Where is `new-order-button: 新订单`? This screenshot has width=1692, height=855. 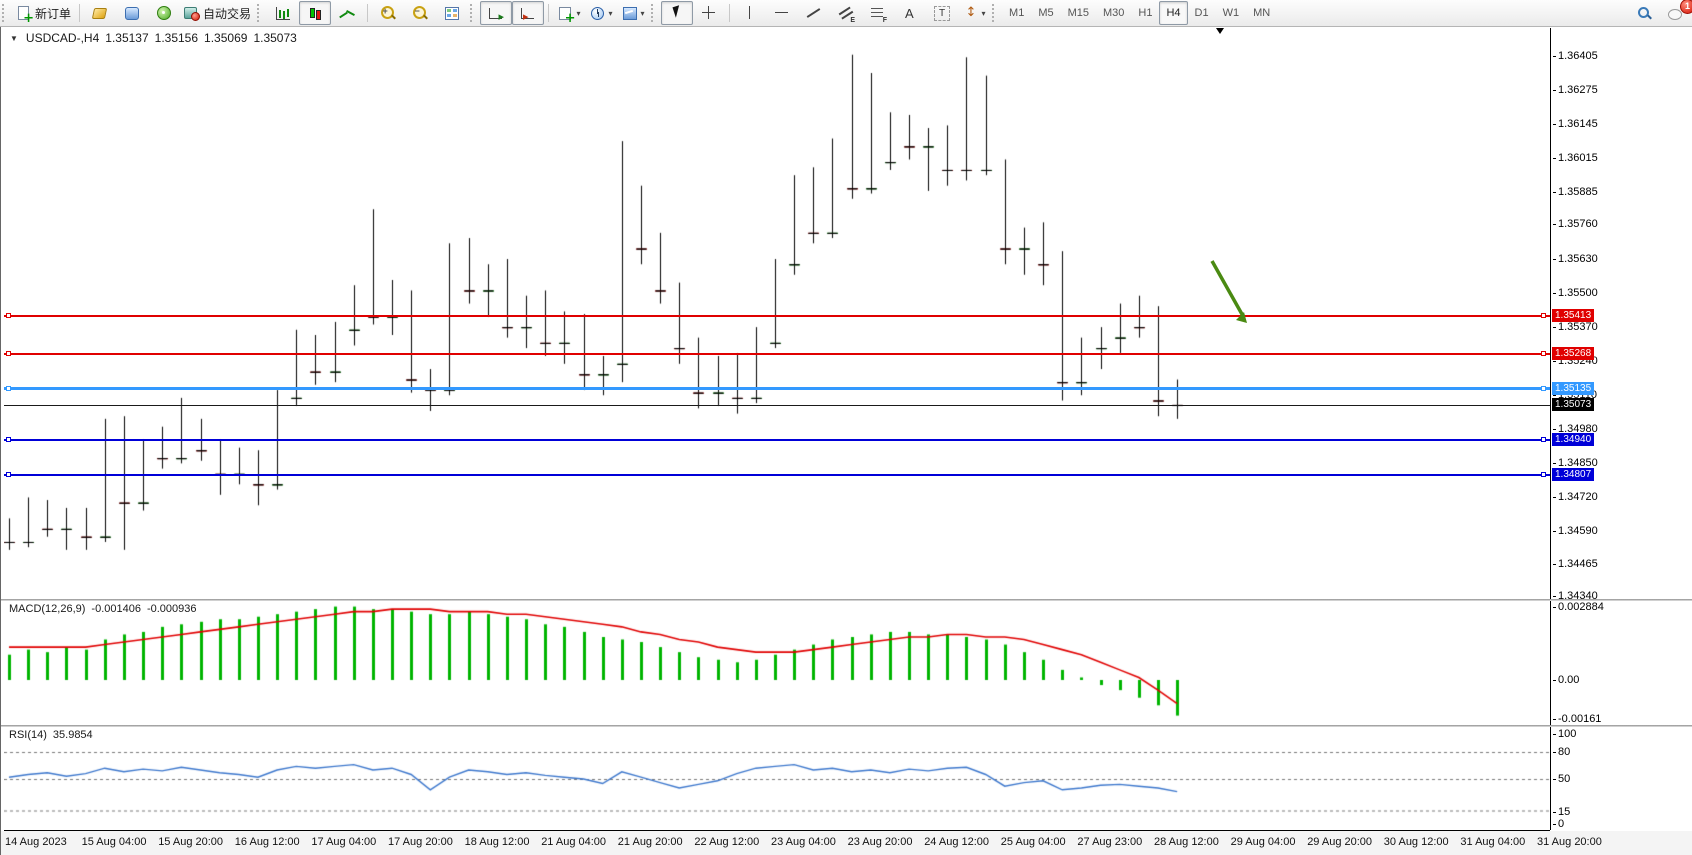 new-order-button: 新订单 is located at coordinates (43, 13).